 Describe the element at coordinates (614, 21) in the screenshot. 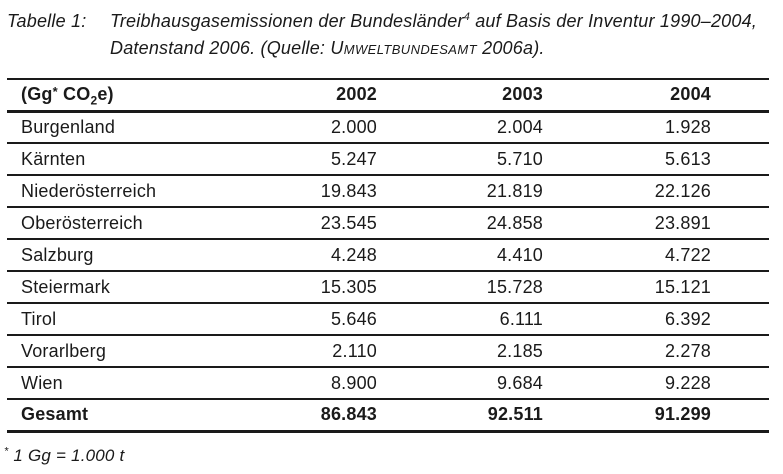

I see `caption-line1-rest: auf Basis der Inventur 1990–2004,` at that location.